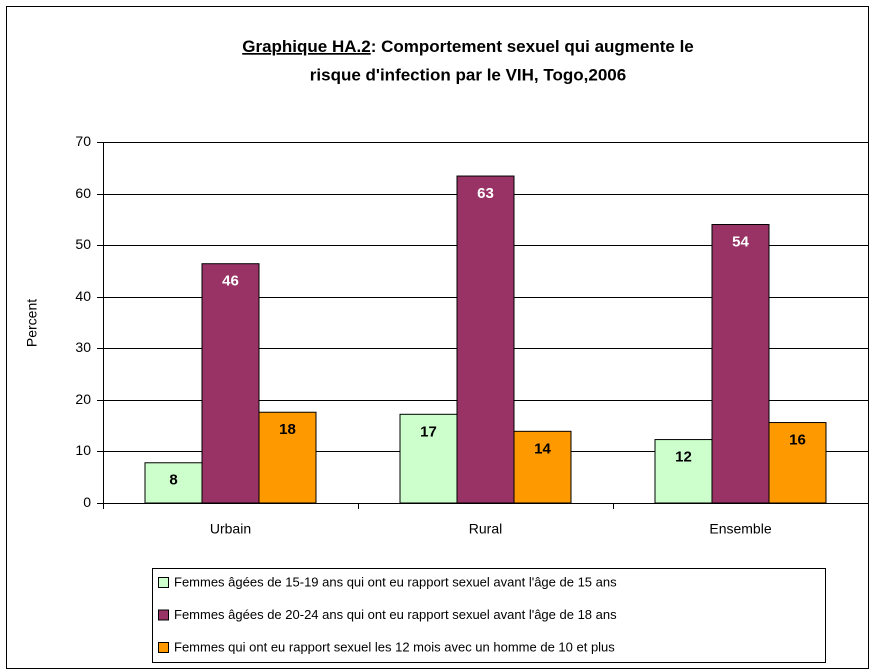  Describe the element at coordinates (306, 46) in the screenshot. I see `title-prefix: Graphique HA.2` at that location.